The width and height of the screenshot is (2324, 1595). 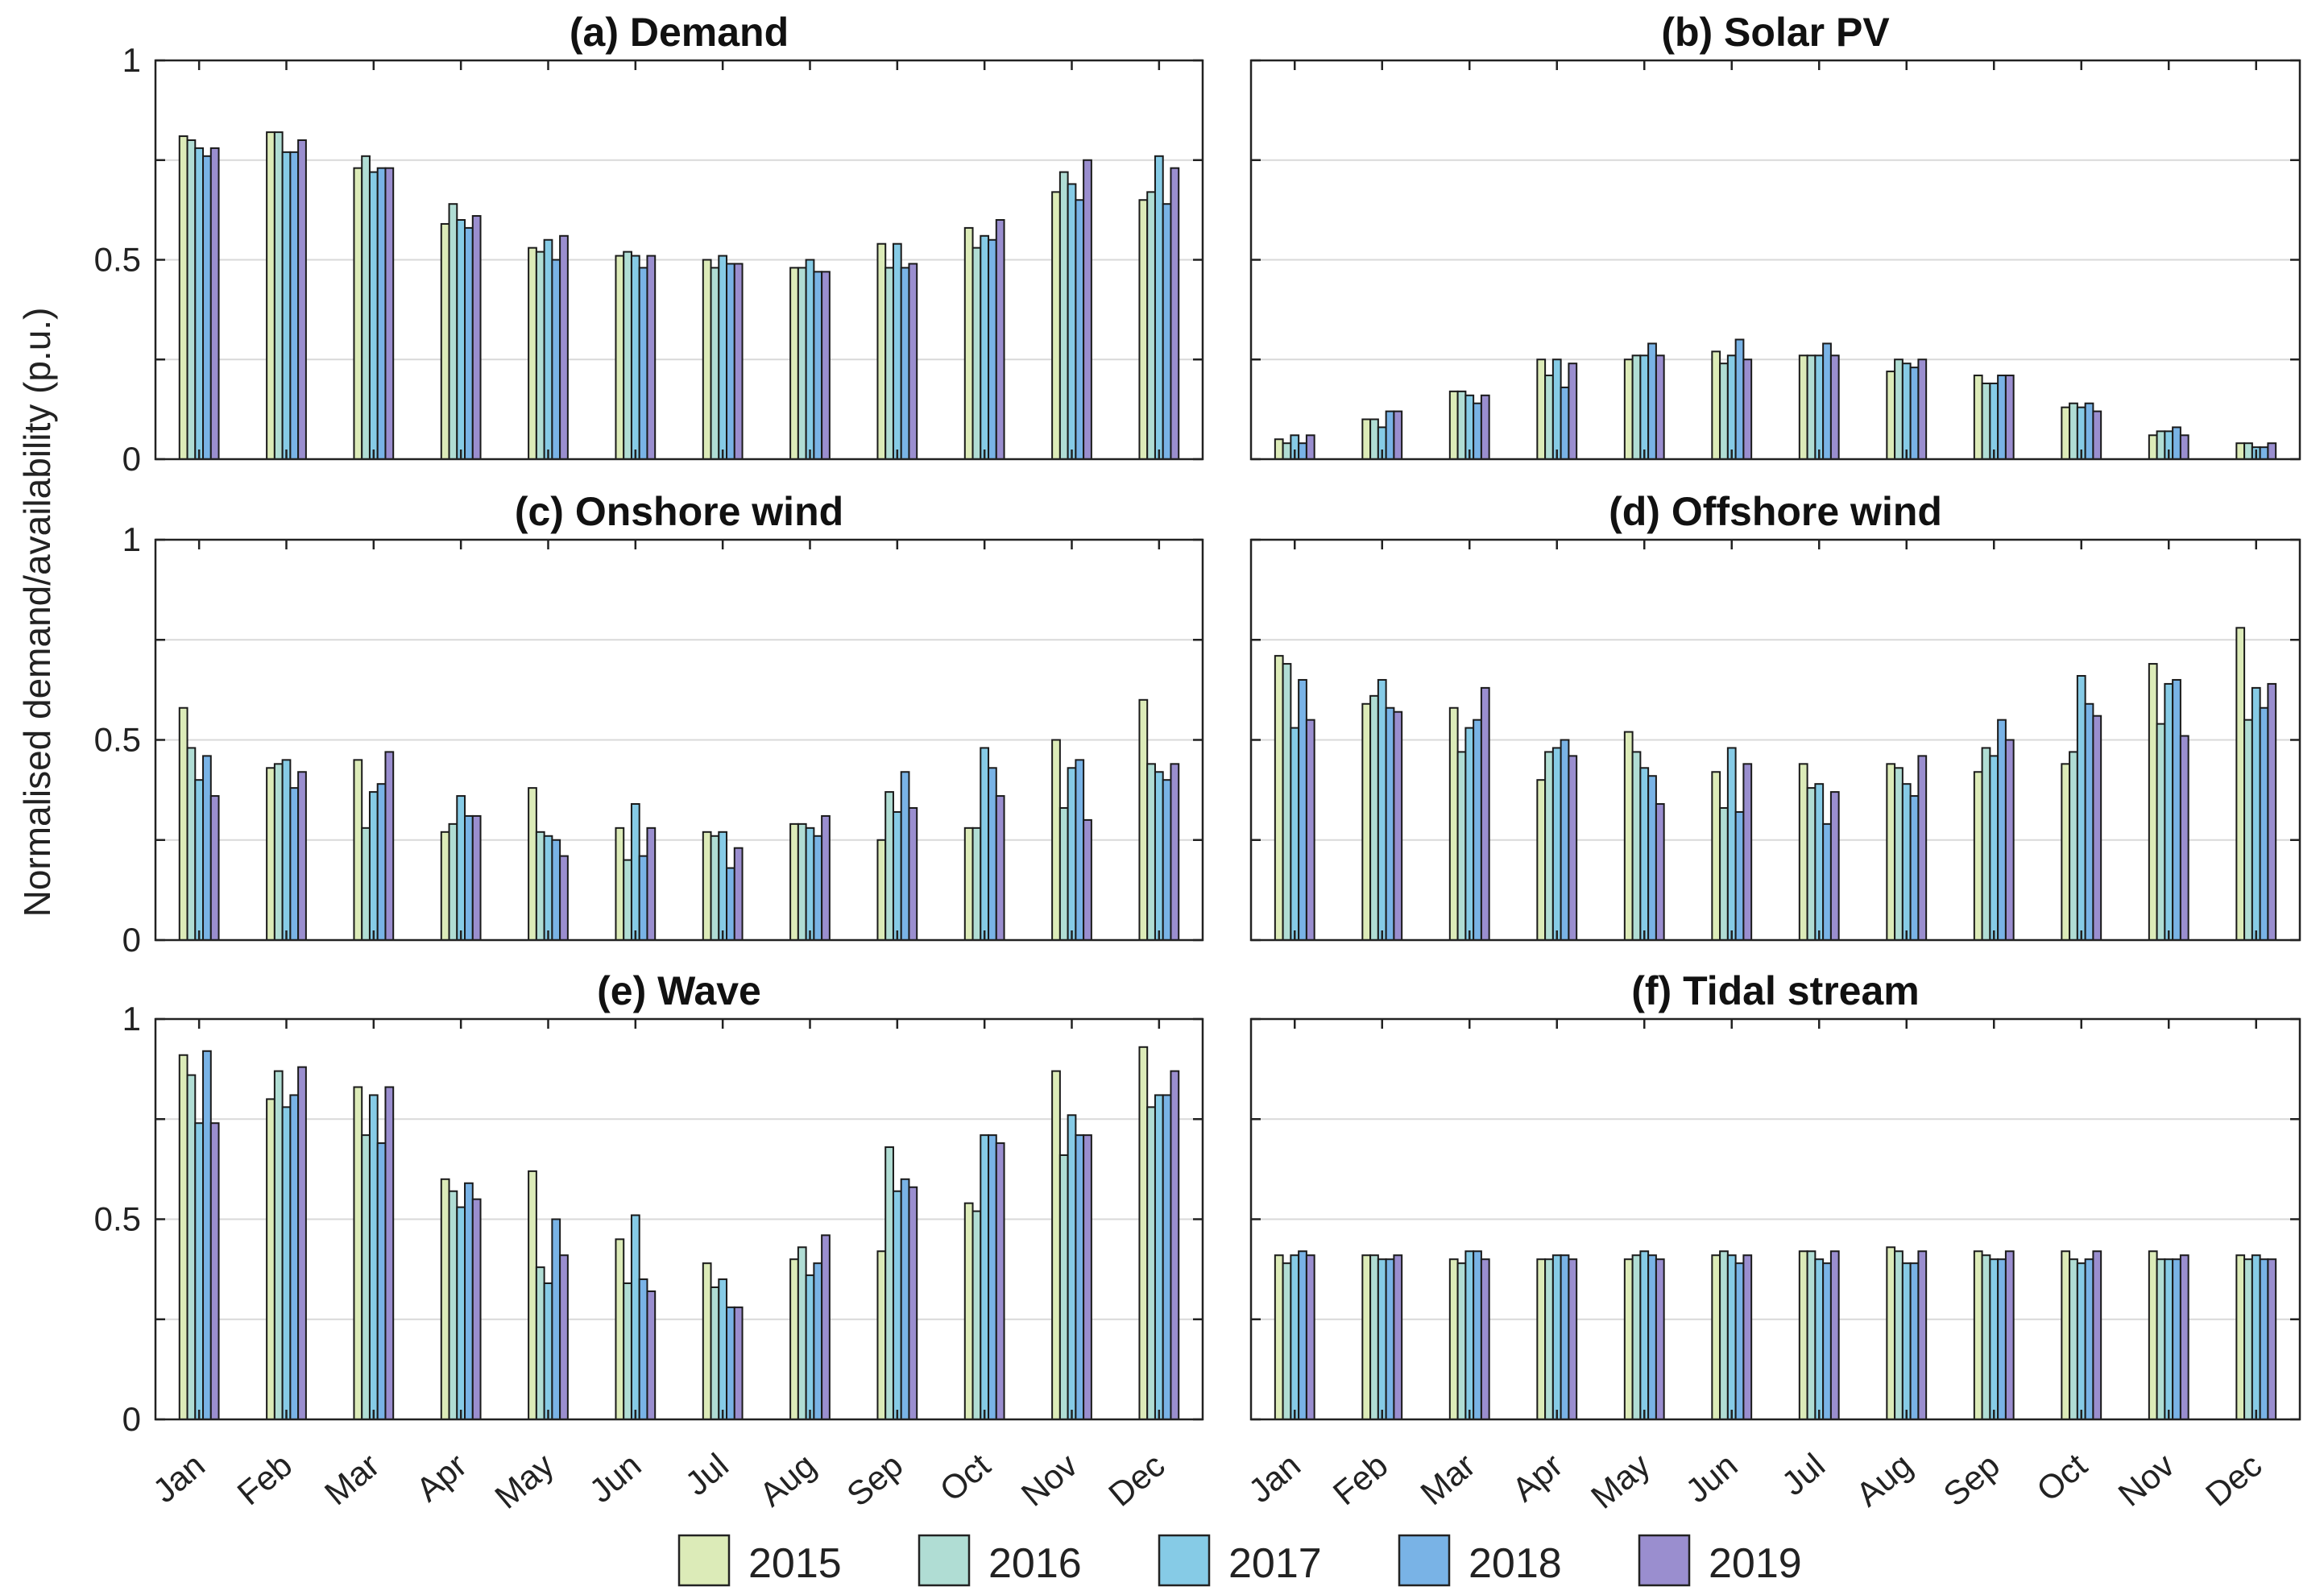 What do you see at coordinates (1167, 1257) in the screenshot?
I see `bar-e-dec-2018` at bounding box center [1167, 1257].